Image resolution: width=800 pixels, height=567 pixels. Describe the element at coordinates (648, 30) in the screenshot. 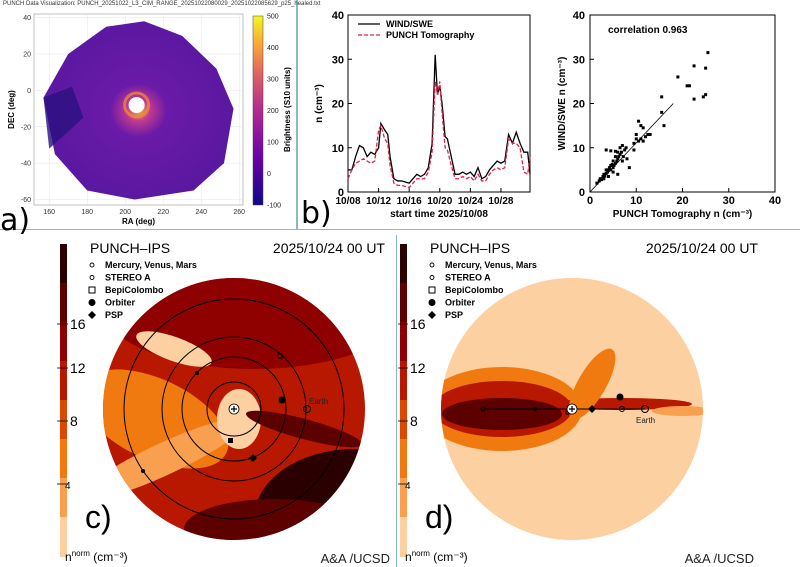

I see `correlation-annotation: correlation 0.963` at that location.